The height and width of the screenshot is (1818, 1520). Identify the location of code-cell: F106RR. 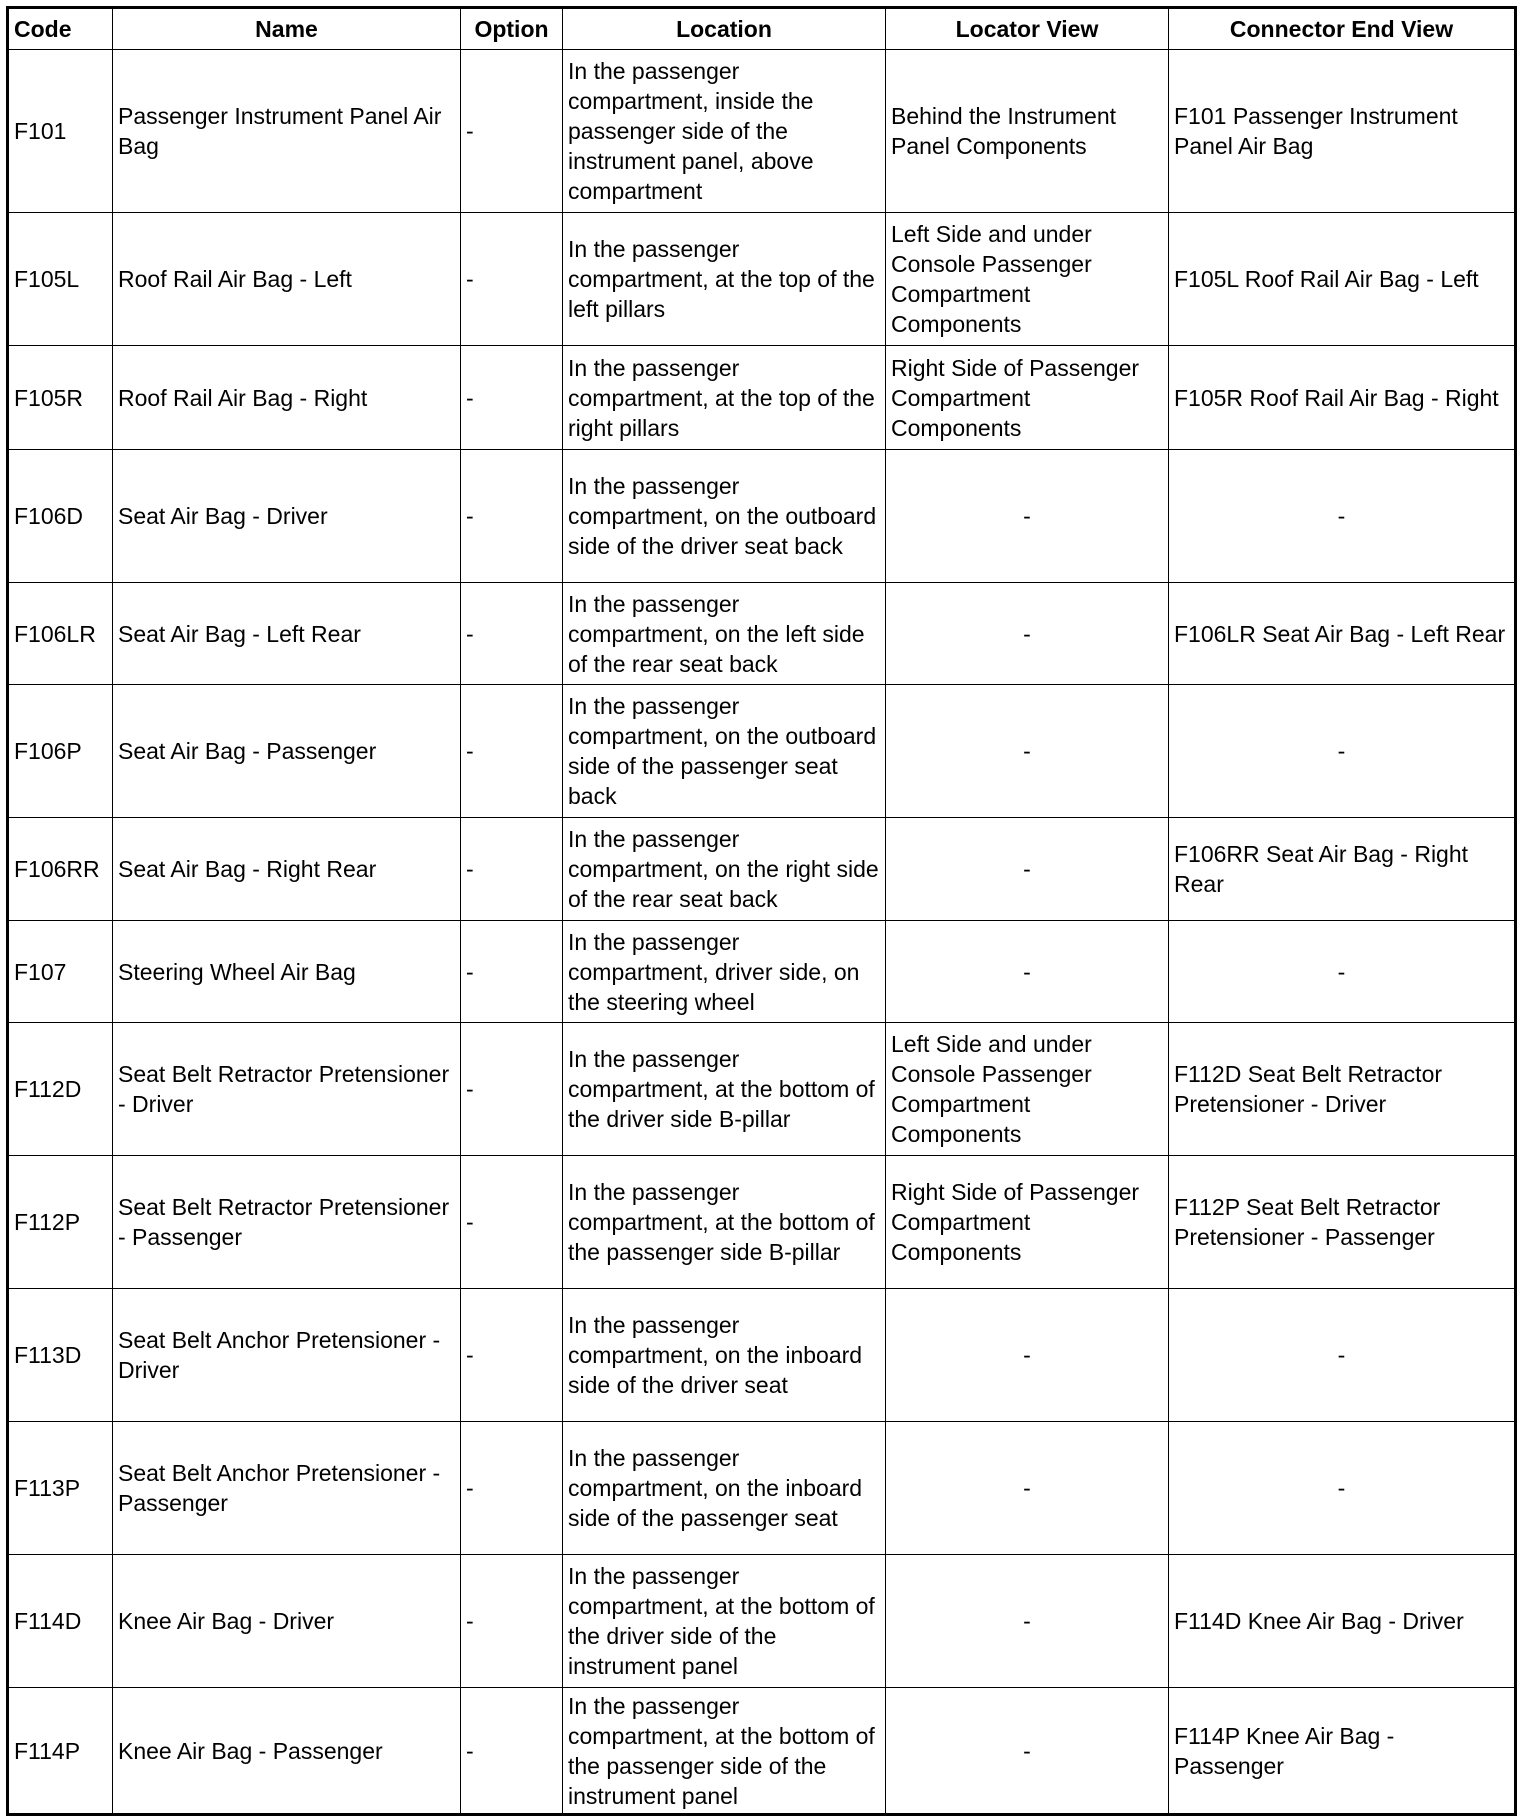
(60, 869).